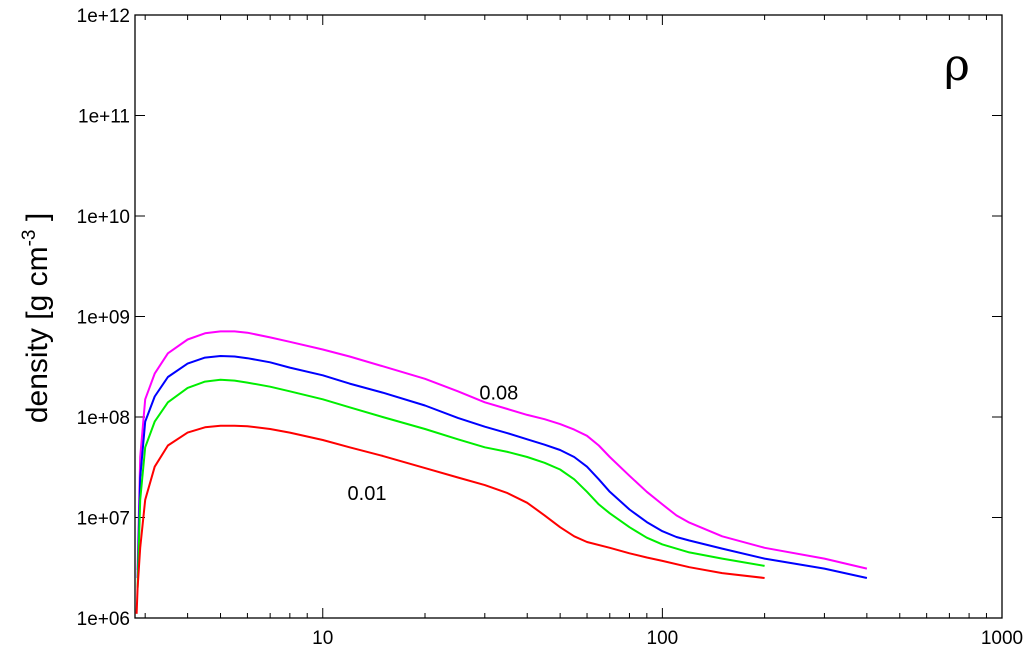 This screenshot has width=1035, height=652. What do you see at coordinates (103, 418) in the screenshot?
I see `y-tick-label: 1e+08` at bounding box center [103, 418].